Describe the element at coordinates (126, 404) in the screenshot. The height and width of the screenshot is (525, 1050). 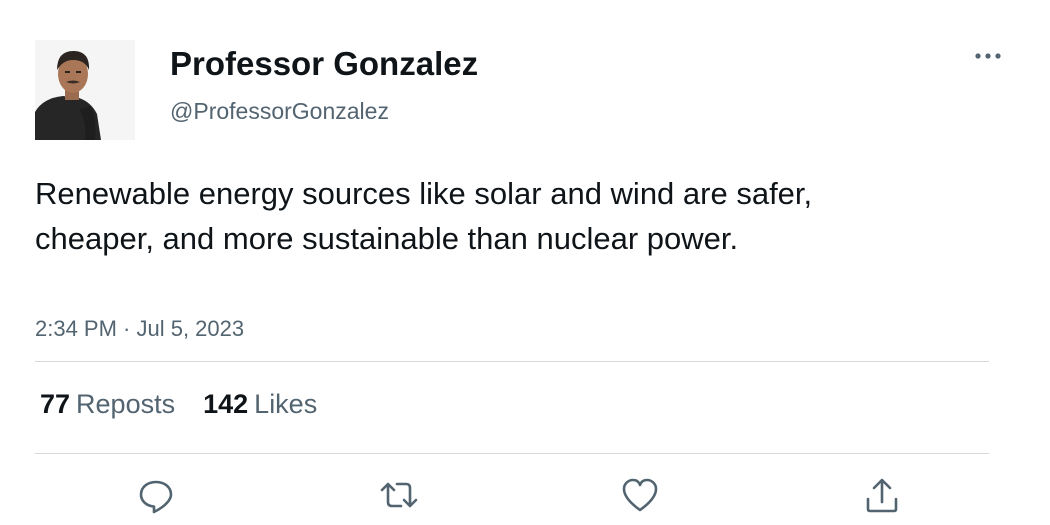
I see `reposts-label: Reposts` at that location.